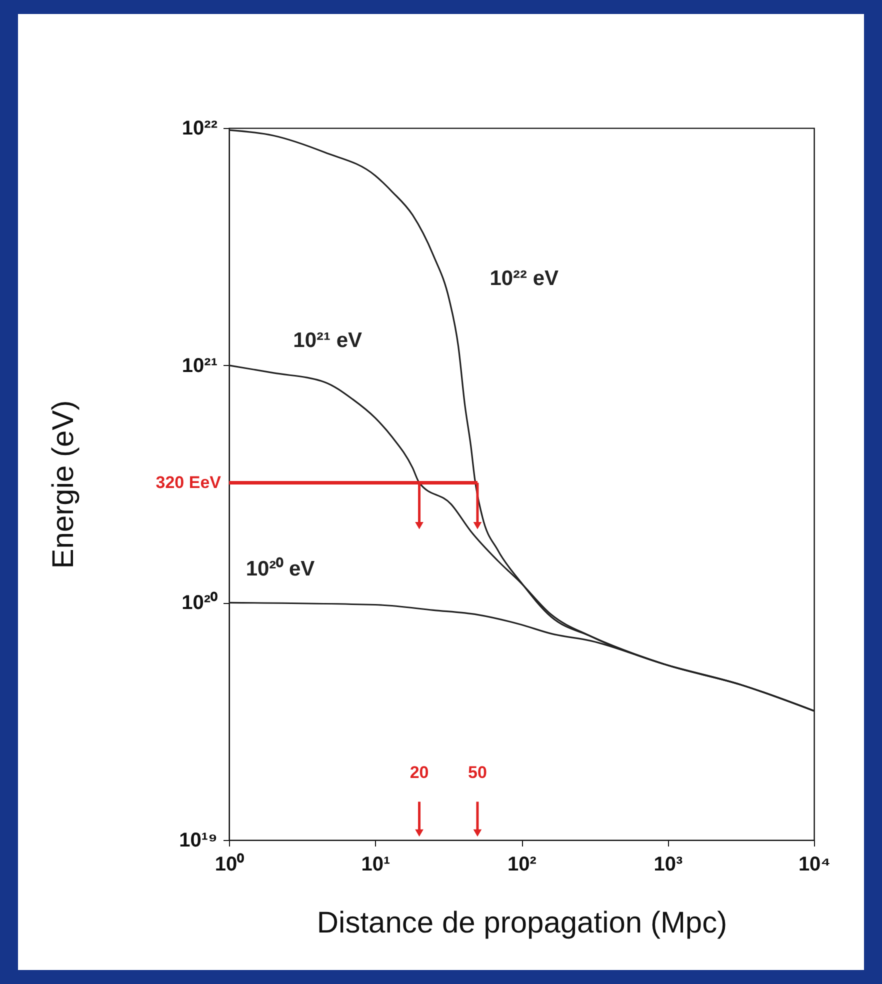 This screenshot has width=882, height=984. What do you see at coordinates (280, 568) in the screenshot?
I see `series-label: 10²⁰ eV` at bounding box center [280, 568].